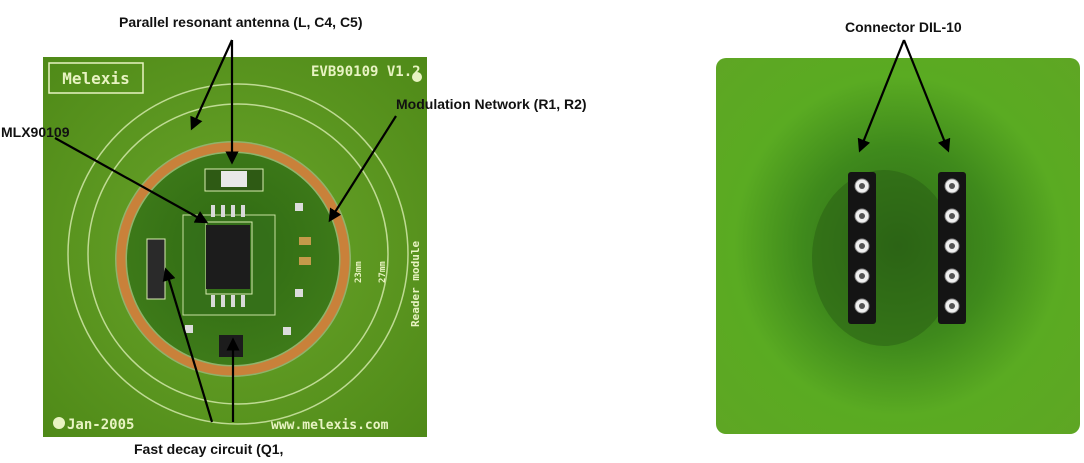  What do you see at coordinates (491, 104) in the screenshot?
I see `label-modulation: Modulation Network (R1, R2)` at bounding box center [491, 104].